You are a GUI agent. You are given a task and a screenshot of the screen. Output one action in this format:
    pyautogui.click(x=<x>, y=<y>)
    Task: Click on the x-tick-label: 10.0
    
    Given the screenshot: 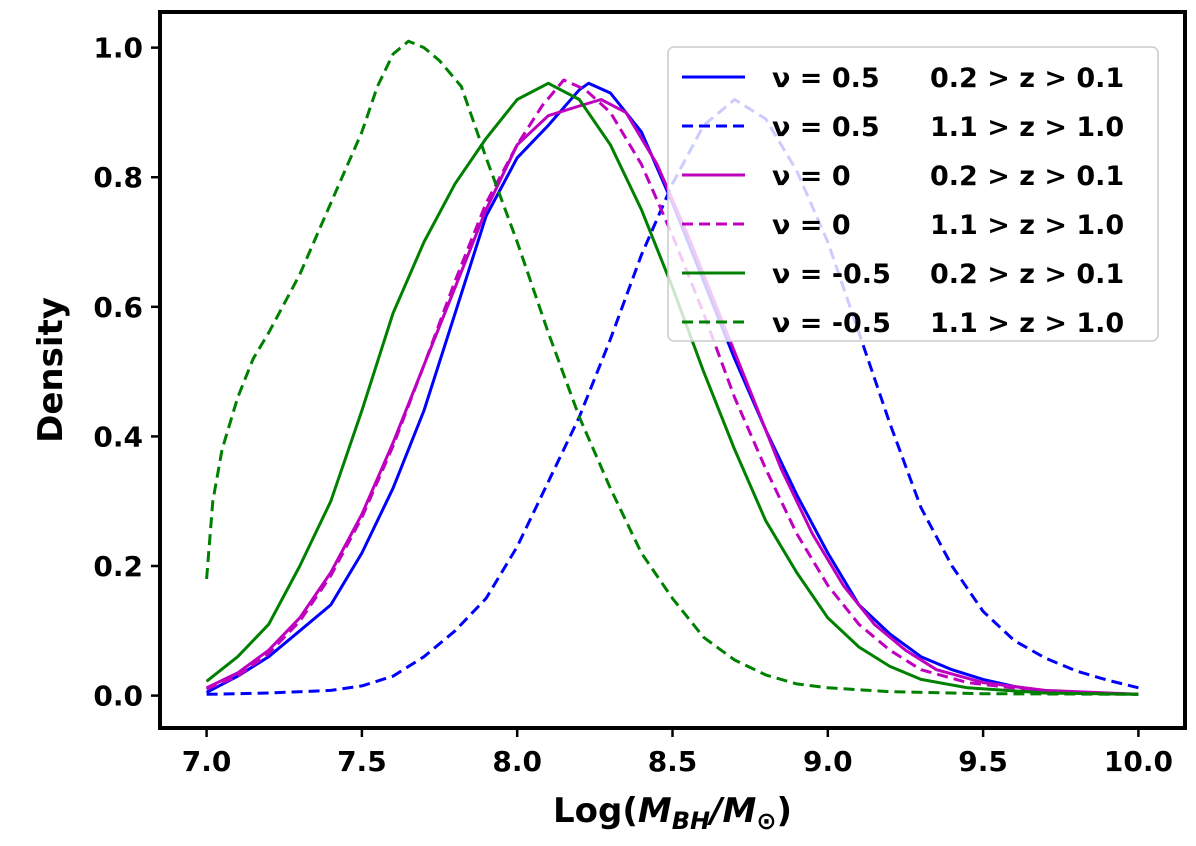 What is the action you would take?
    pyautogui.click(x=1138, y=761)
    